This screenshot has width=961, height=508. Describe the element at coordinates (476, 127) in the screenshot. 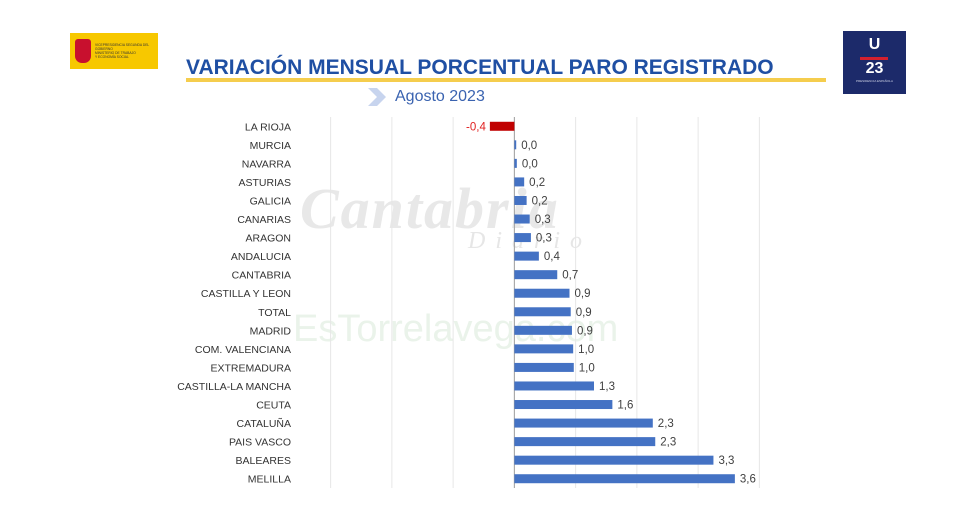

I see `data-label: -0,4` at that location.